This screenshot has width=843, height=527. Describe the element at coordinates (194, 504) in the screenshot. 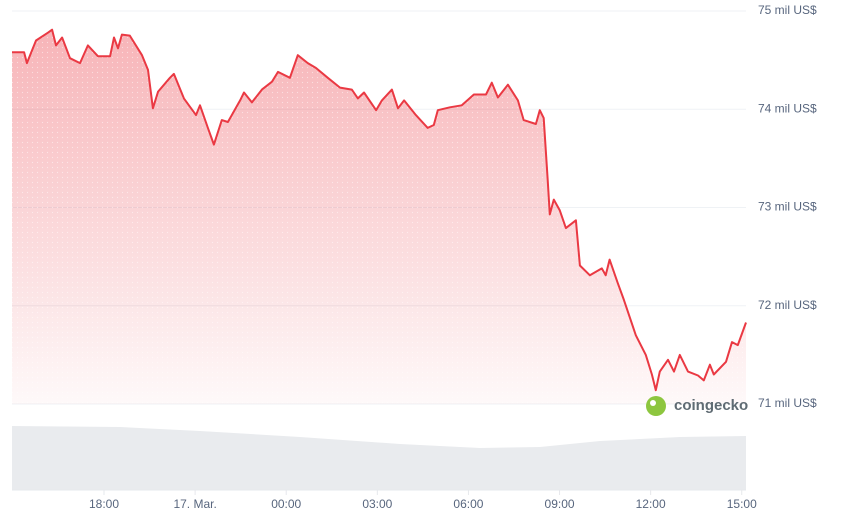

I see `x-tick-label: 17. Mar.` at that location.